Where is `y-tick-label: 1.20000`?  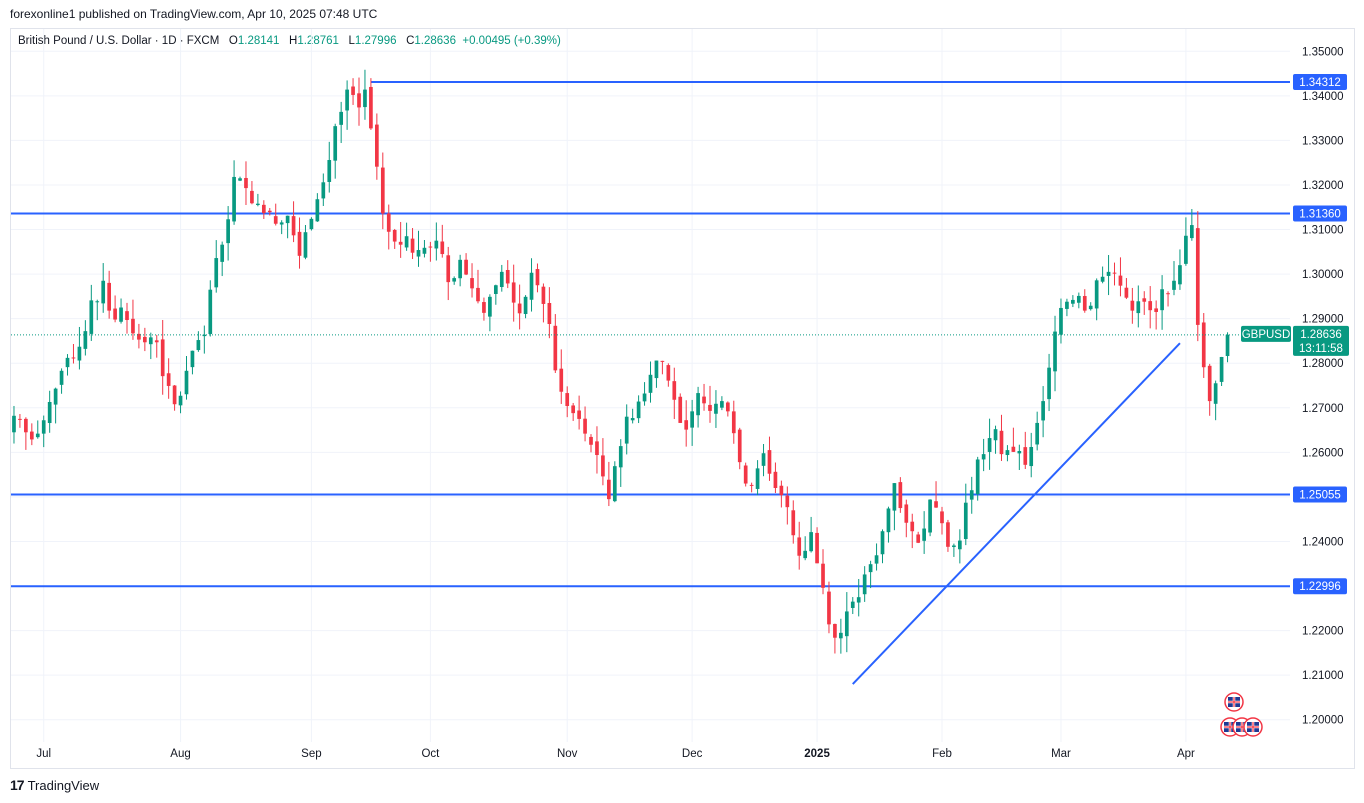 y-tick-label: 1.20000 is located at coordinates (1323, 721).